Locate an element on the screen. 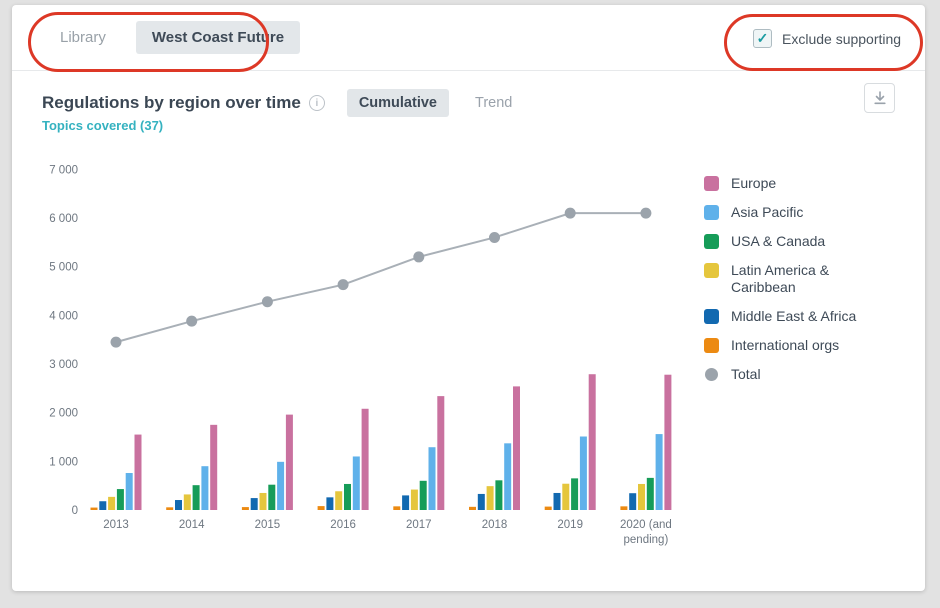  tab-library: Library is located at coordinates (83, 37).